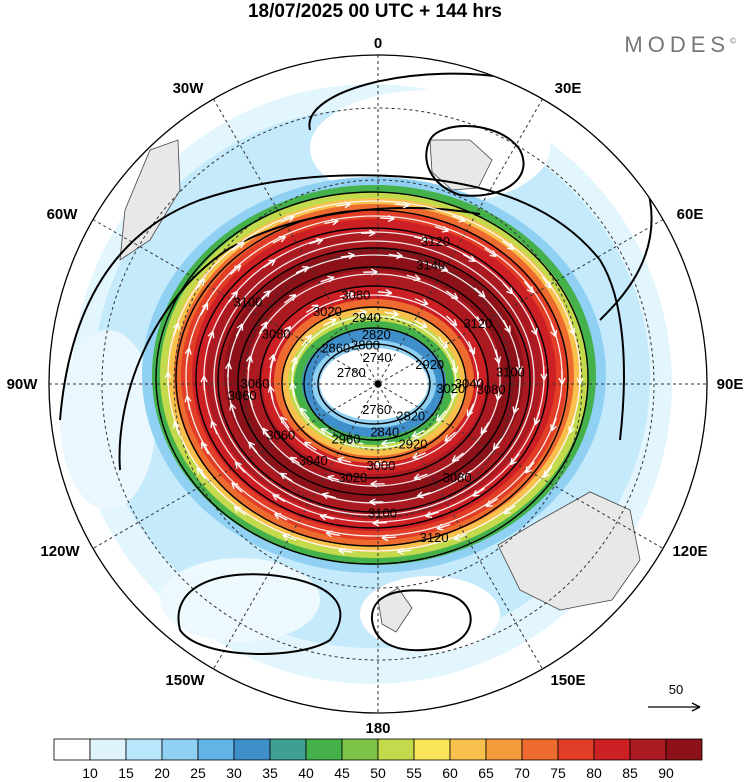 This screenshot has width=750, height=782. What do you see at coordinates (198, 773) in the screenshot?
I see `colorbar-tick-label: 25` at bounding box center [198, 773].